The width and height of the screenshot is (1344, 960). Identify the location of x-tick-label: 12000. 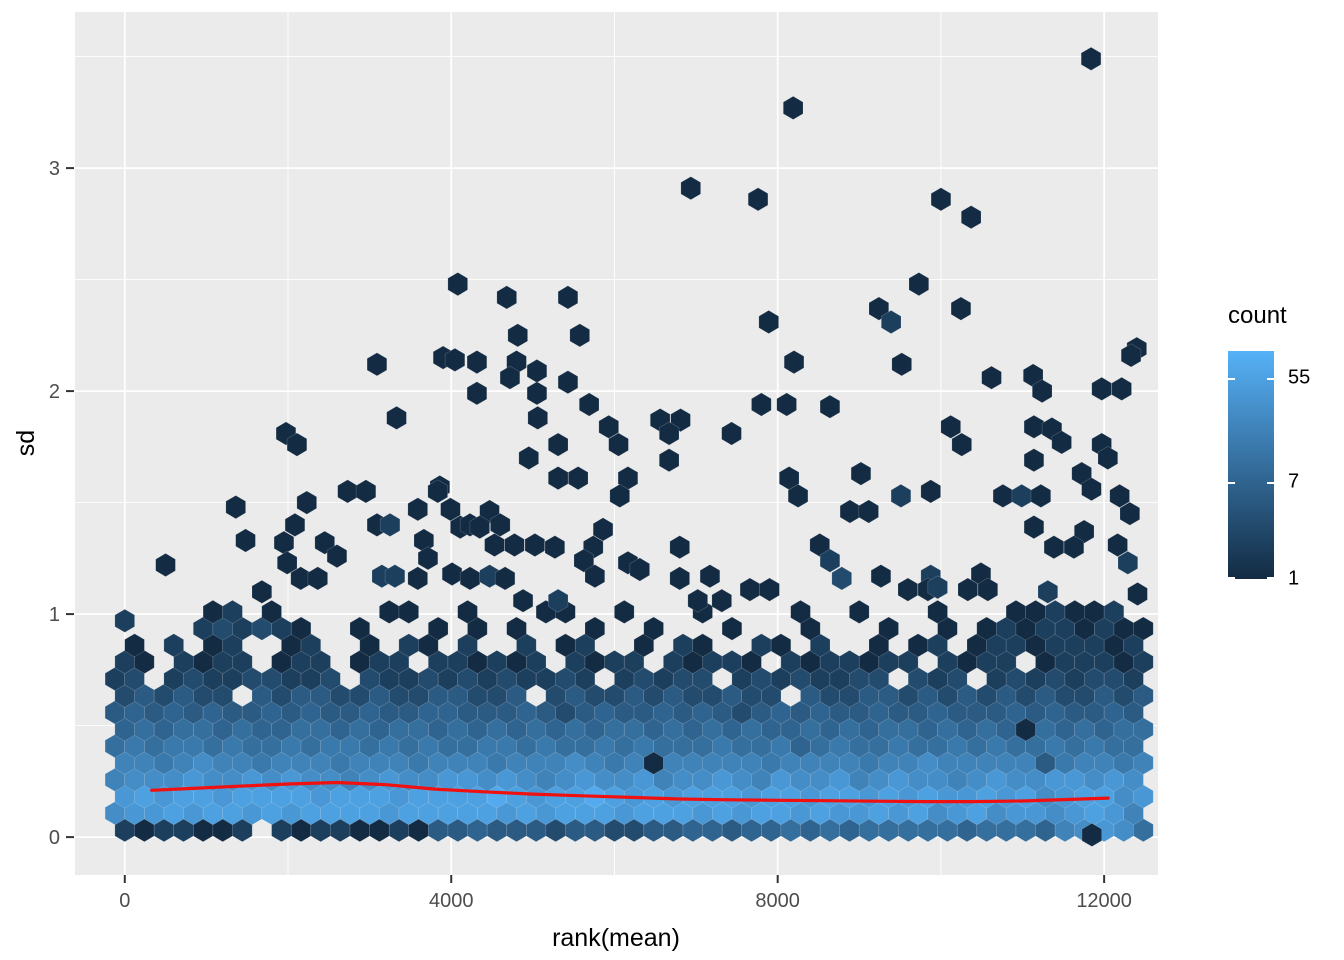
(1104, 901).